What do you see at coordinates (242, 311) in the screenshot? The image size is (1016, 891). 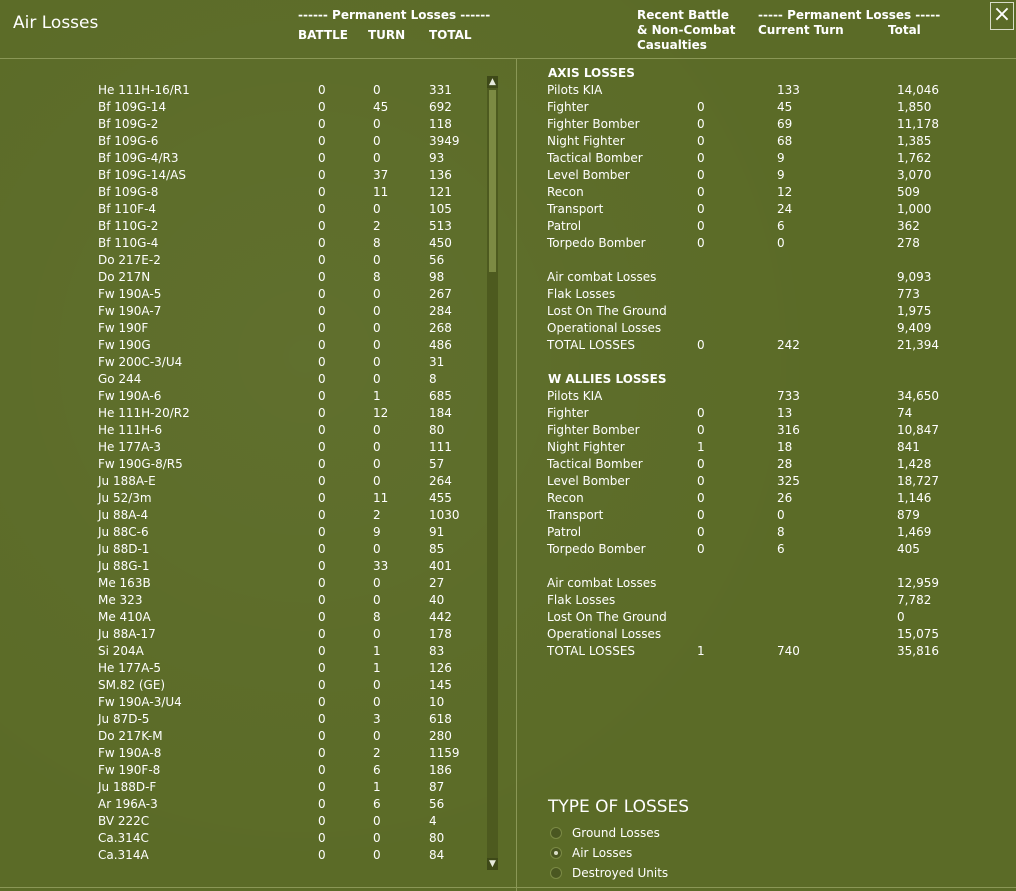 I see `table-row: Fw 190A-7 0 0 284` at bounding box center [242, 311].